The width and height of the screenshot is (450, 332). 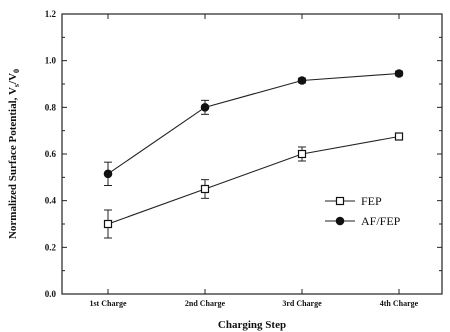 What do you see at coordinates (302, 303) in the screenshot?
I see `x-tick-label: 3rd Charge` at bounding box center [302, 303].